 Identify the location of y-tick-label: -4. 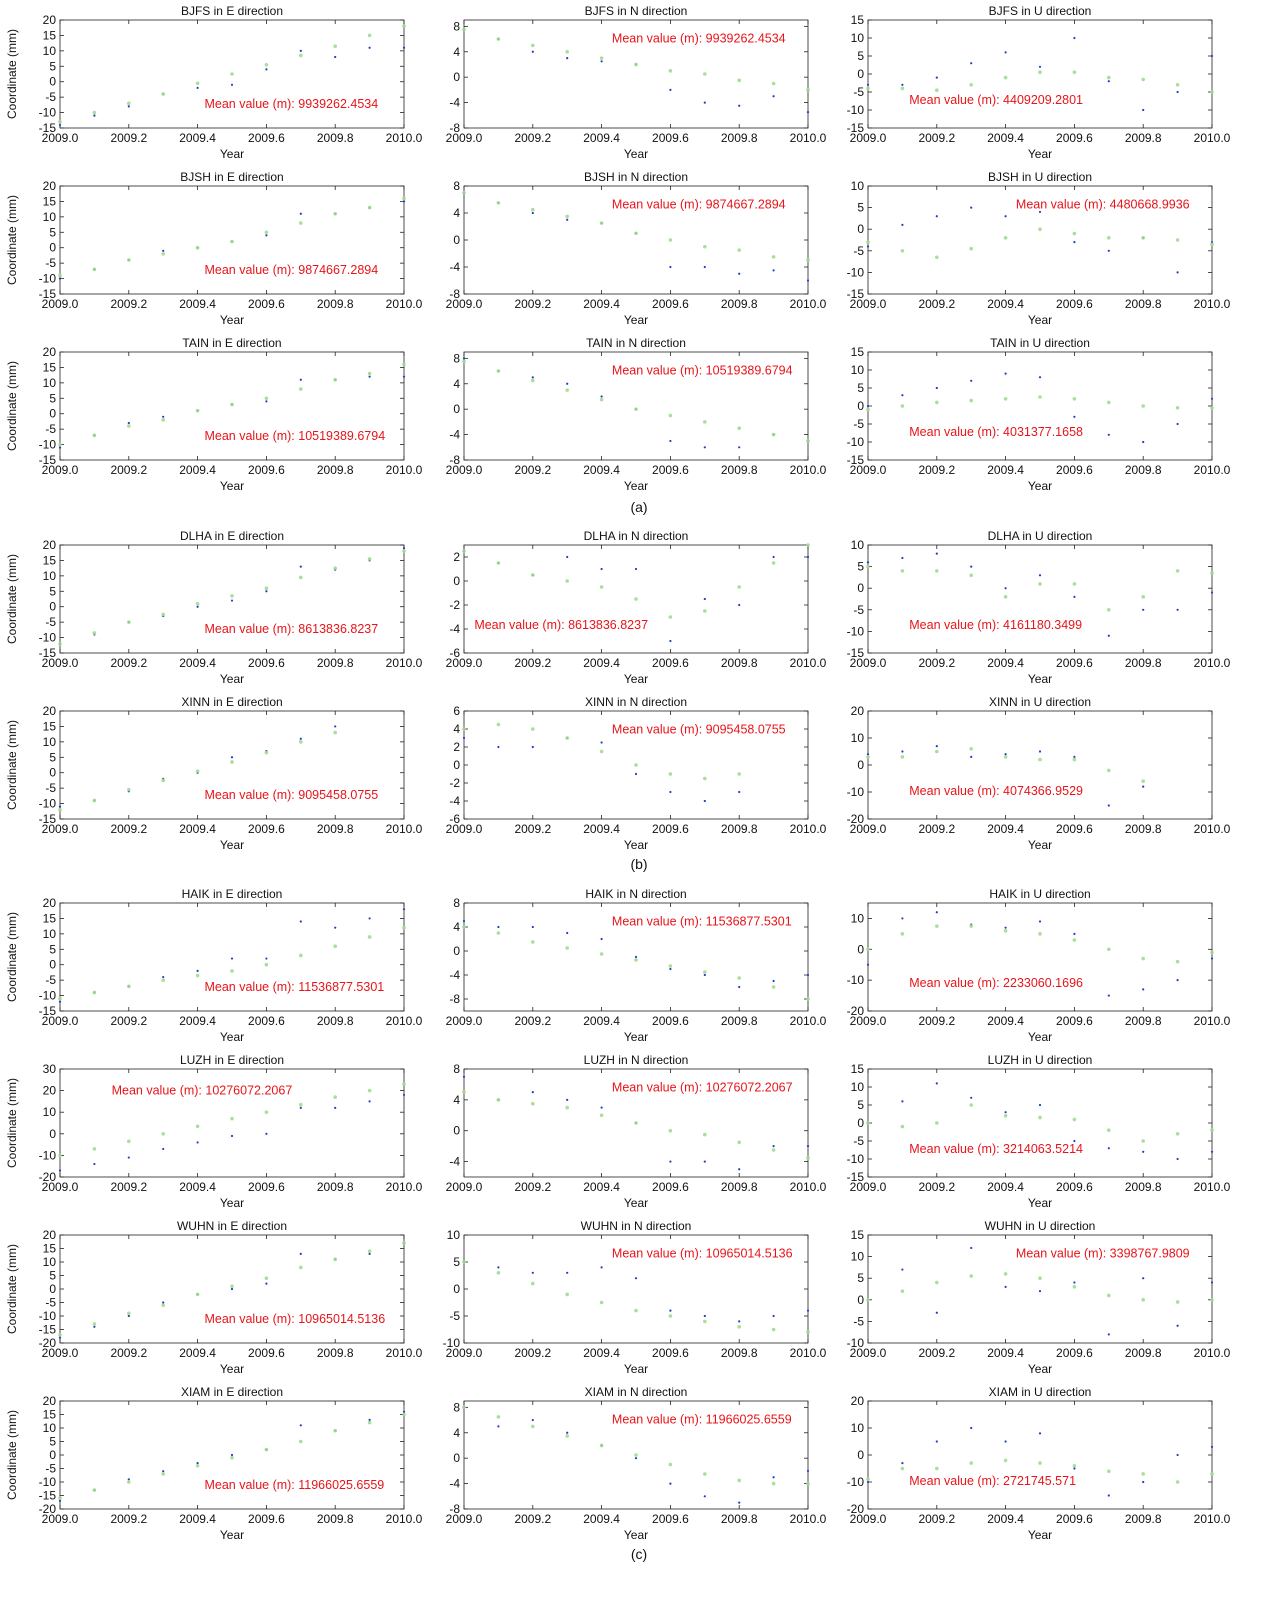
(454, 435).